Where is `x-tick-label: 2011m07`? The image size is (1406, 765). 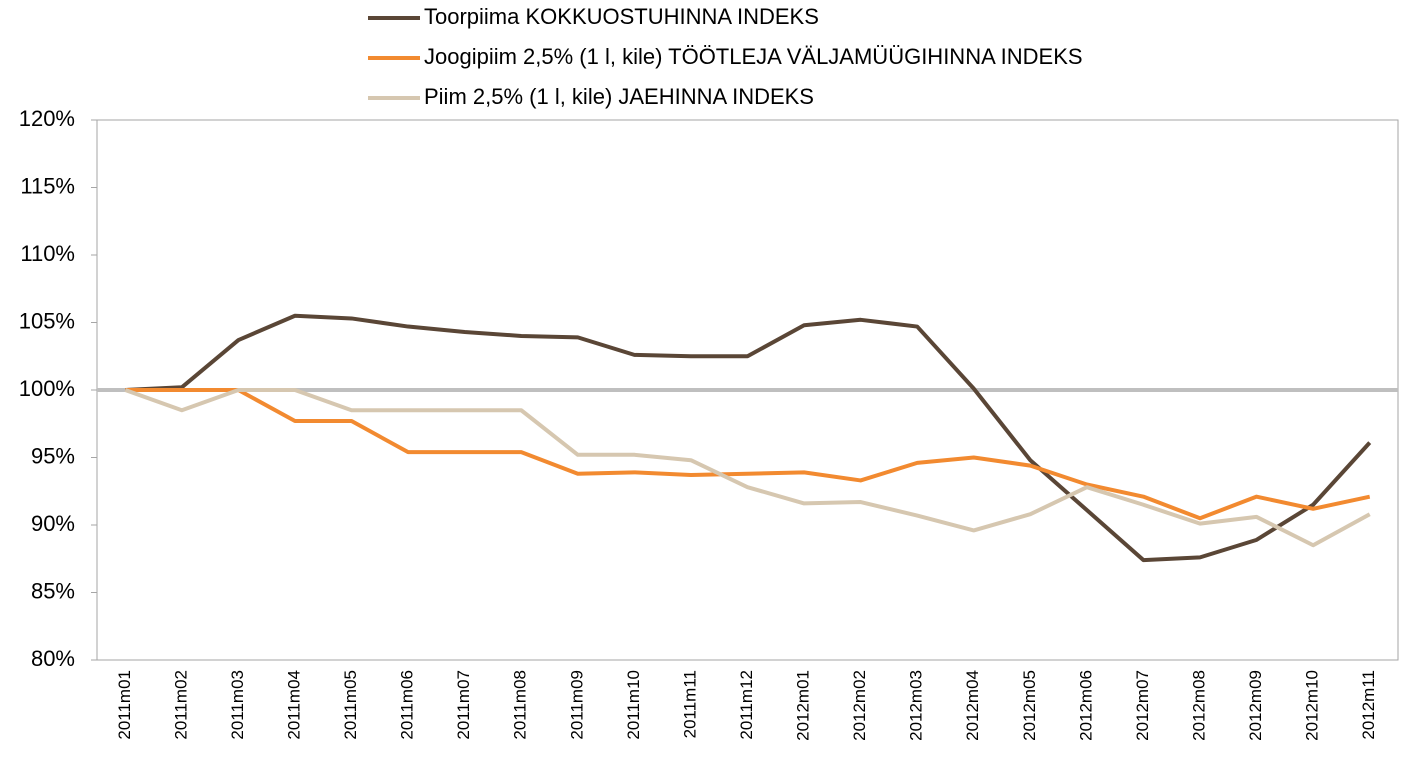
x-tick-label: 2011m07 is located at coordinates (463, 705).